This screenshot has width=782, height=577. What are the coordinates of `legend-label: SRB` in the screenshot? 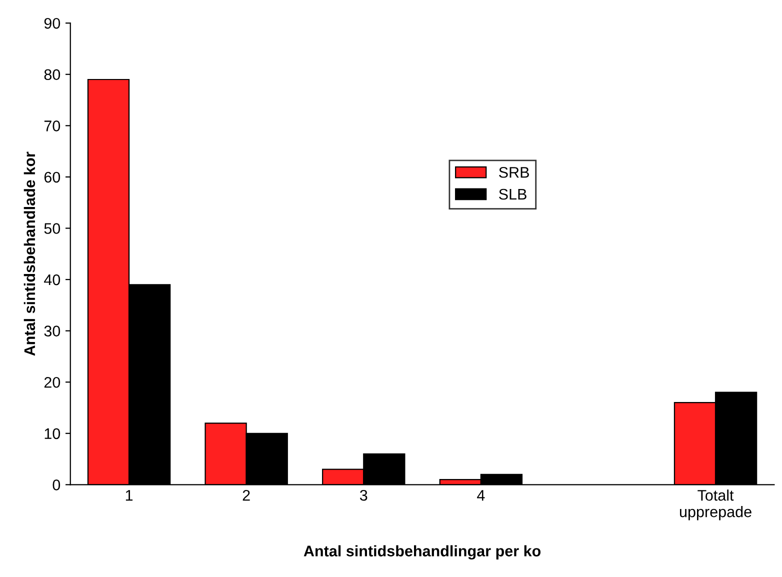 It's located at (514, 172).